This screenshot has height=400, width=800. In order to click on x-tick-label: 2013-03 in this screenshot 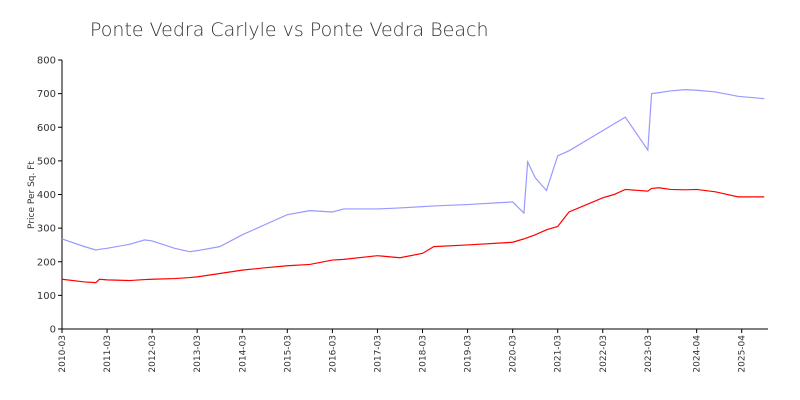, I will do `click(198, 354)`.